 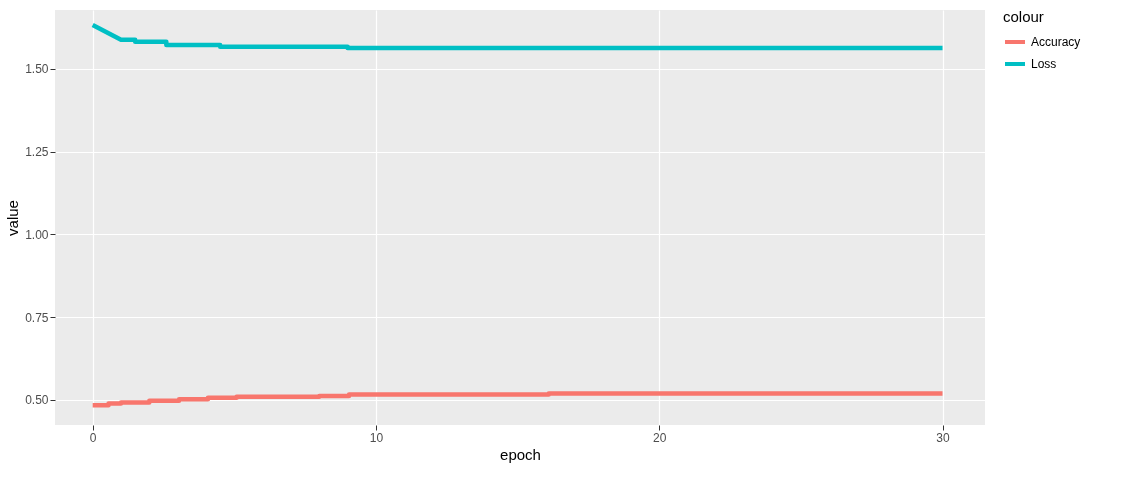 I want to click on legend-title: colour, so click(x=1023, y=16).